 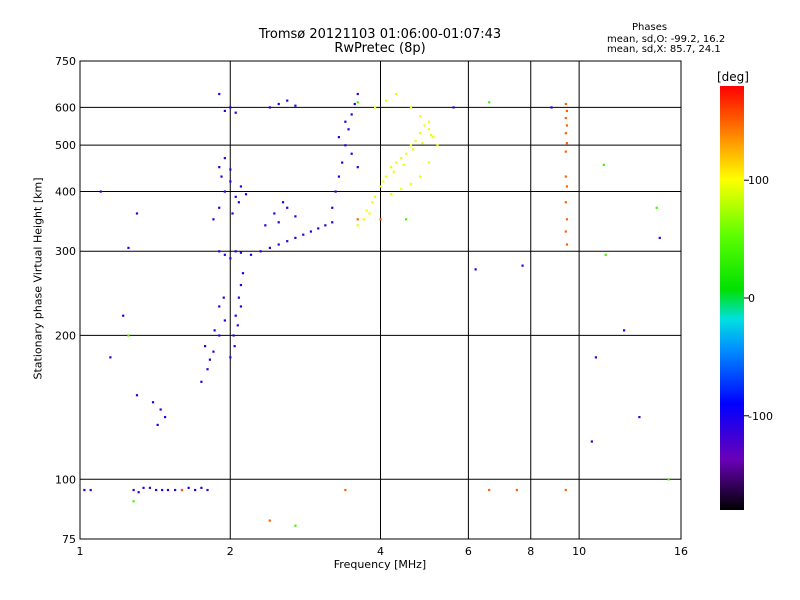 I want to click on x-tick-label: 2, so click(x=230, y=551).